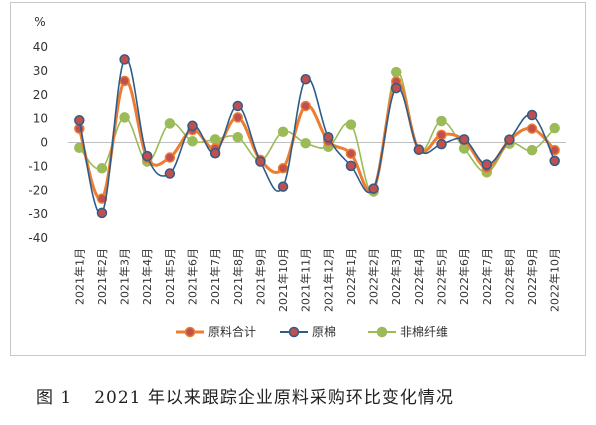 Image resolution: width=596 pixels, height=425 pixels. Describe the element at coordinates (424, 332) in the screenshot. I see `legend-label-2: 非棉纤维` at that location.